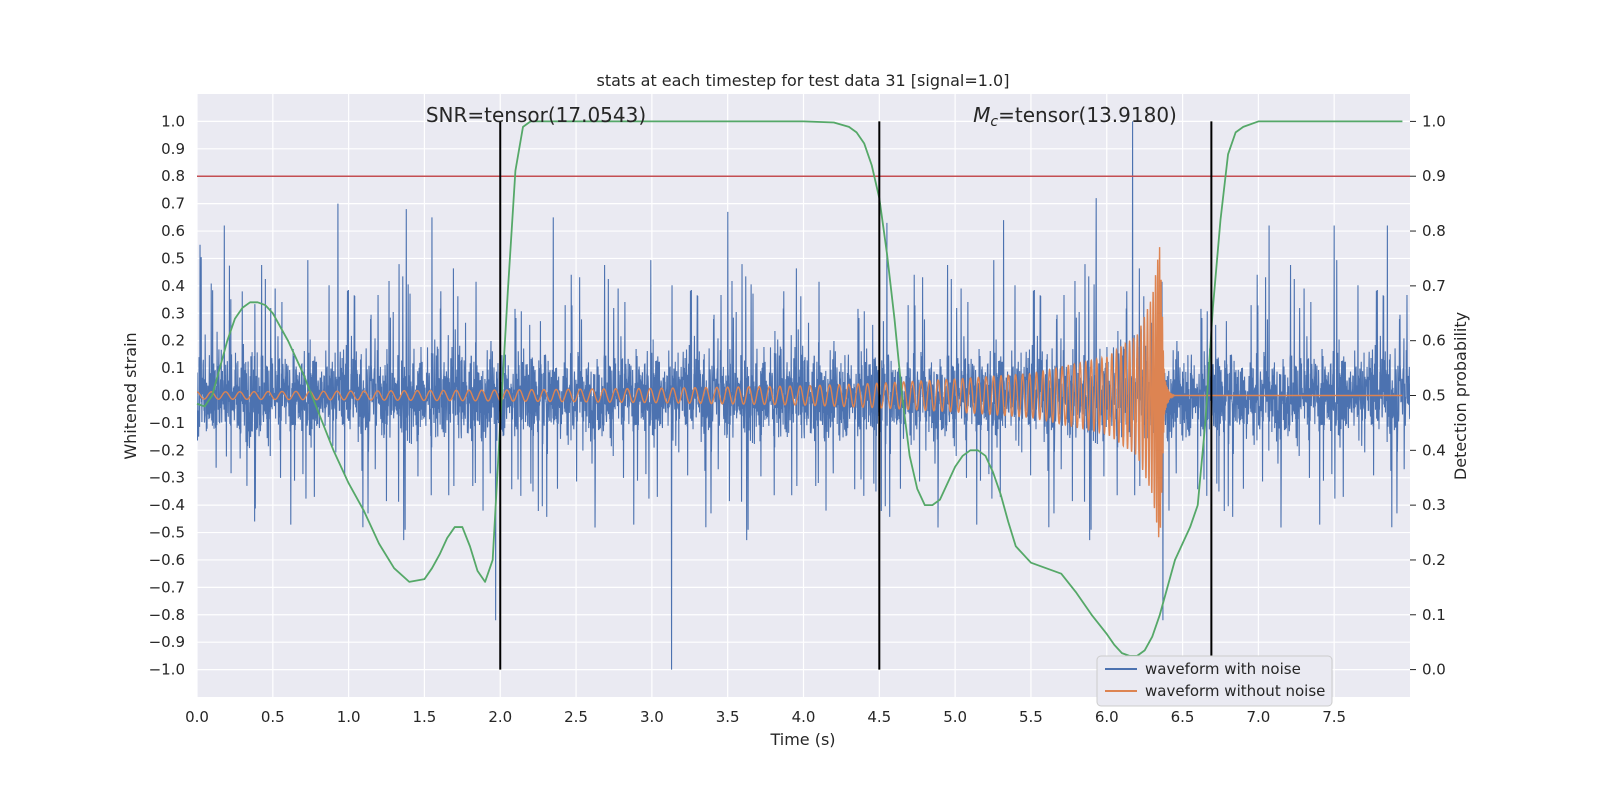  Describe the element at coordinates (1258, 717) in the screenshot. I see `x-tick-label: 7.0` at that location.